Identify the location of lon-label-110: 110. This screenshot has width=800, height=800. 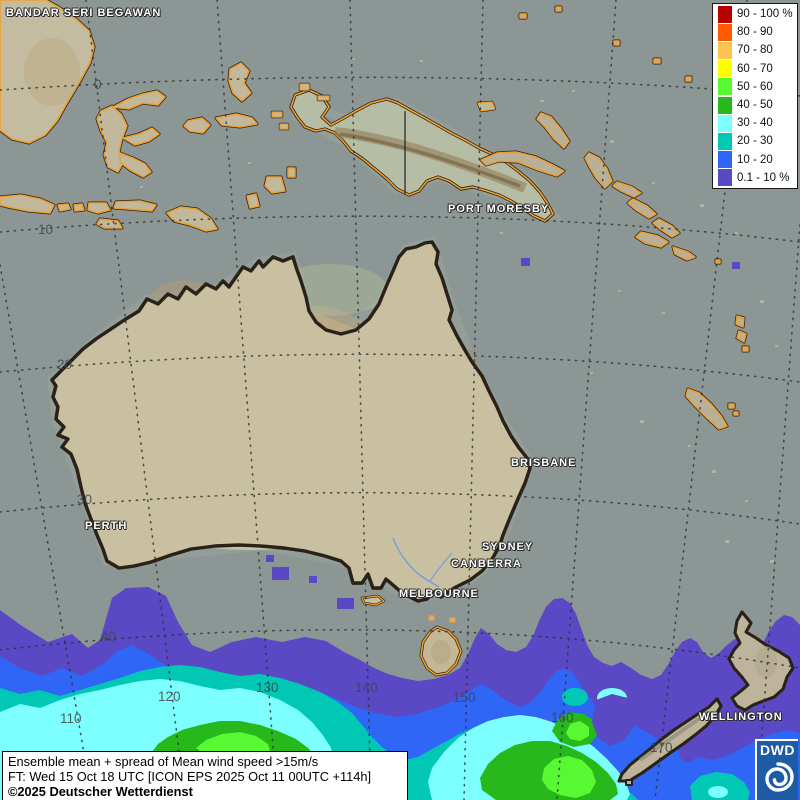
(71, 718).